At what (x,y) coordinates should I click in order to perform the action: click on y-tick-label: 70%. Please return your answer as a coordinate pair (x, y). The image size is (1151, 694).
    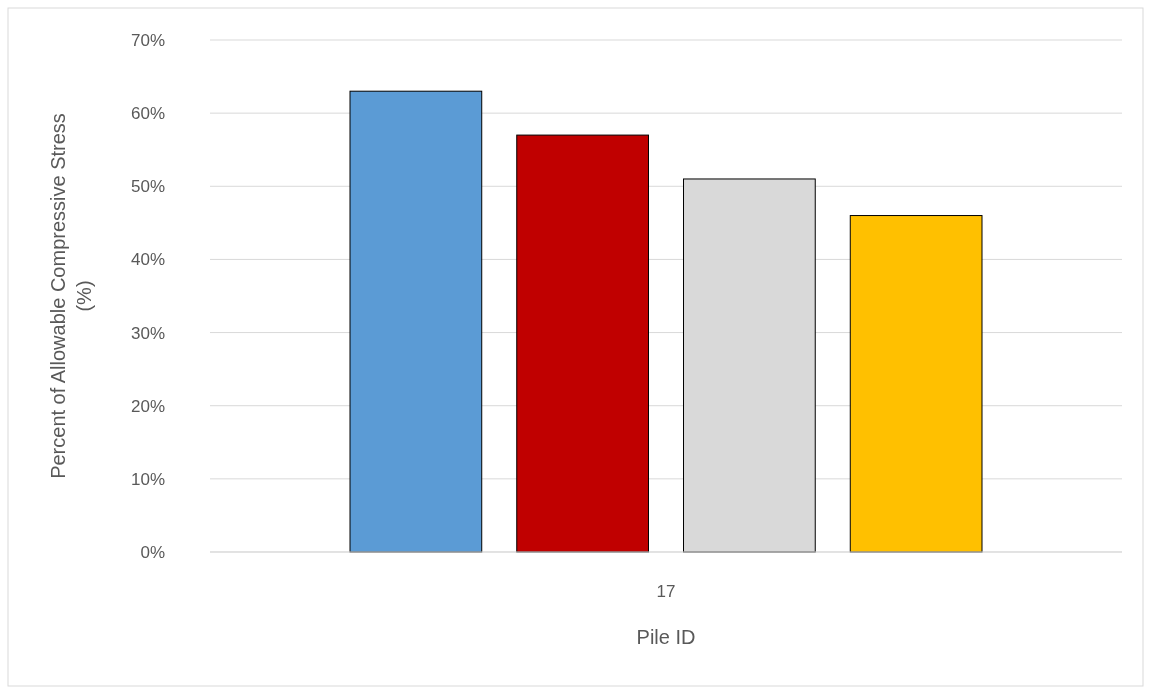
    Looking at the image, I should click on (147, 40).